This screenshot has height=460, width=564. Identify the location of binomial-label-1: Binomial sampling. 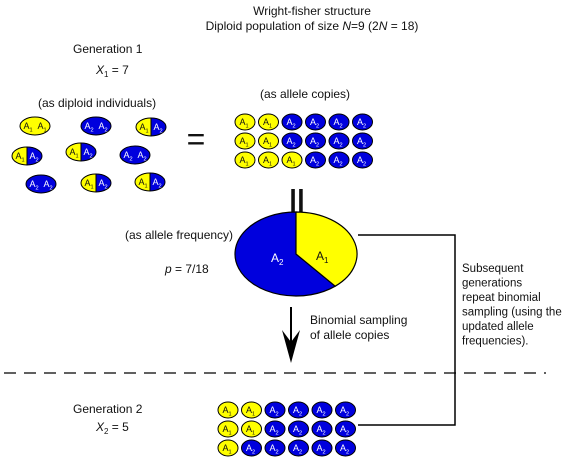
(358, 320).